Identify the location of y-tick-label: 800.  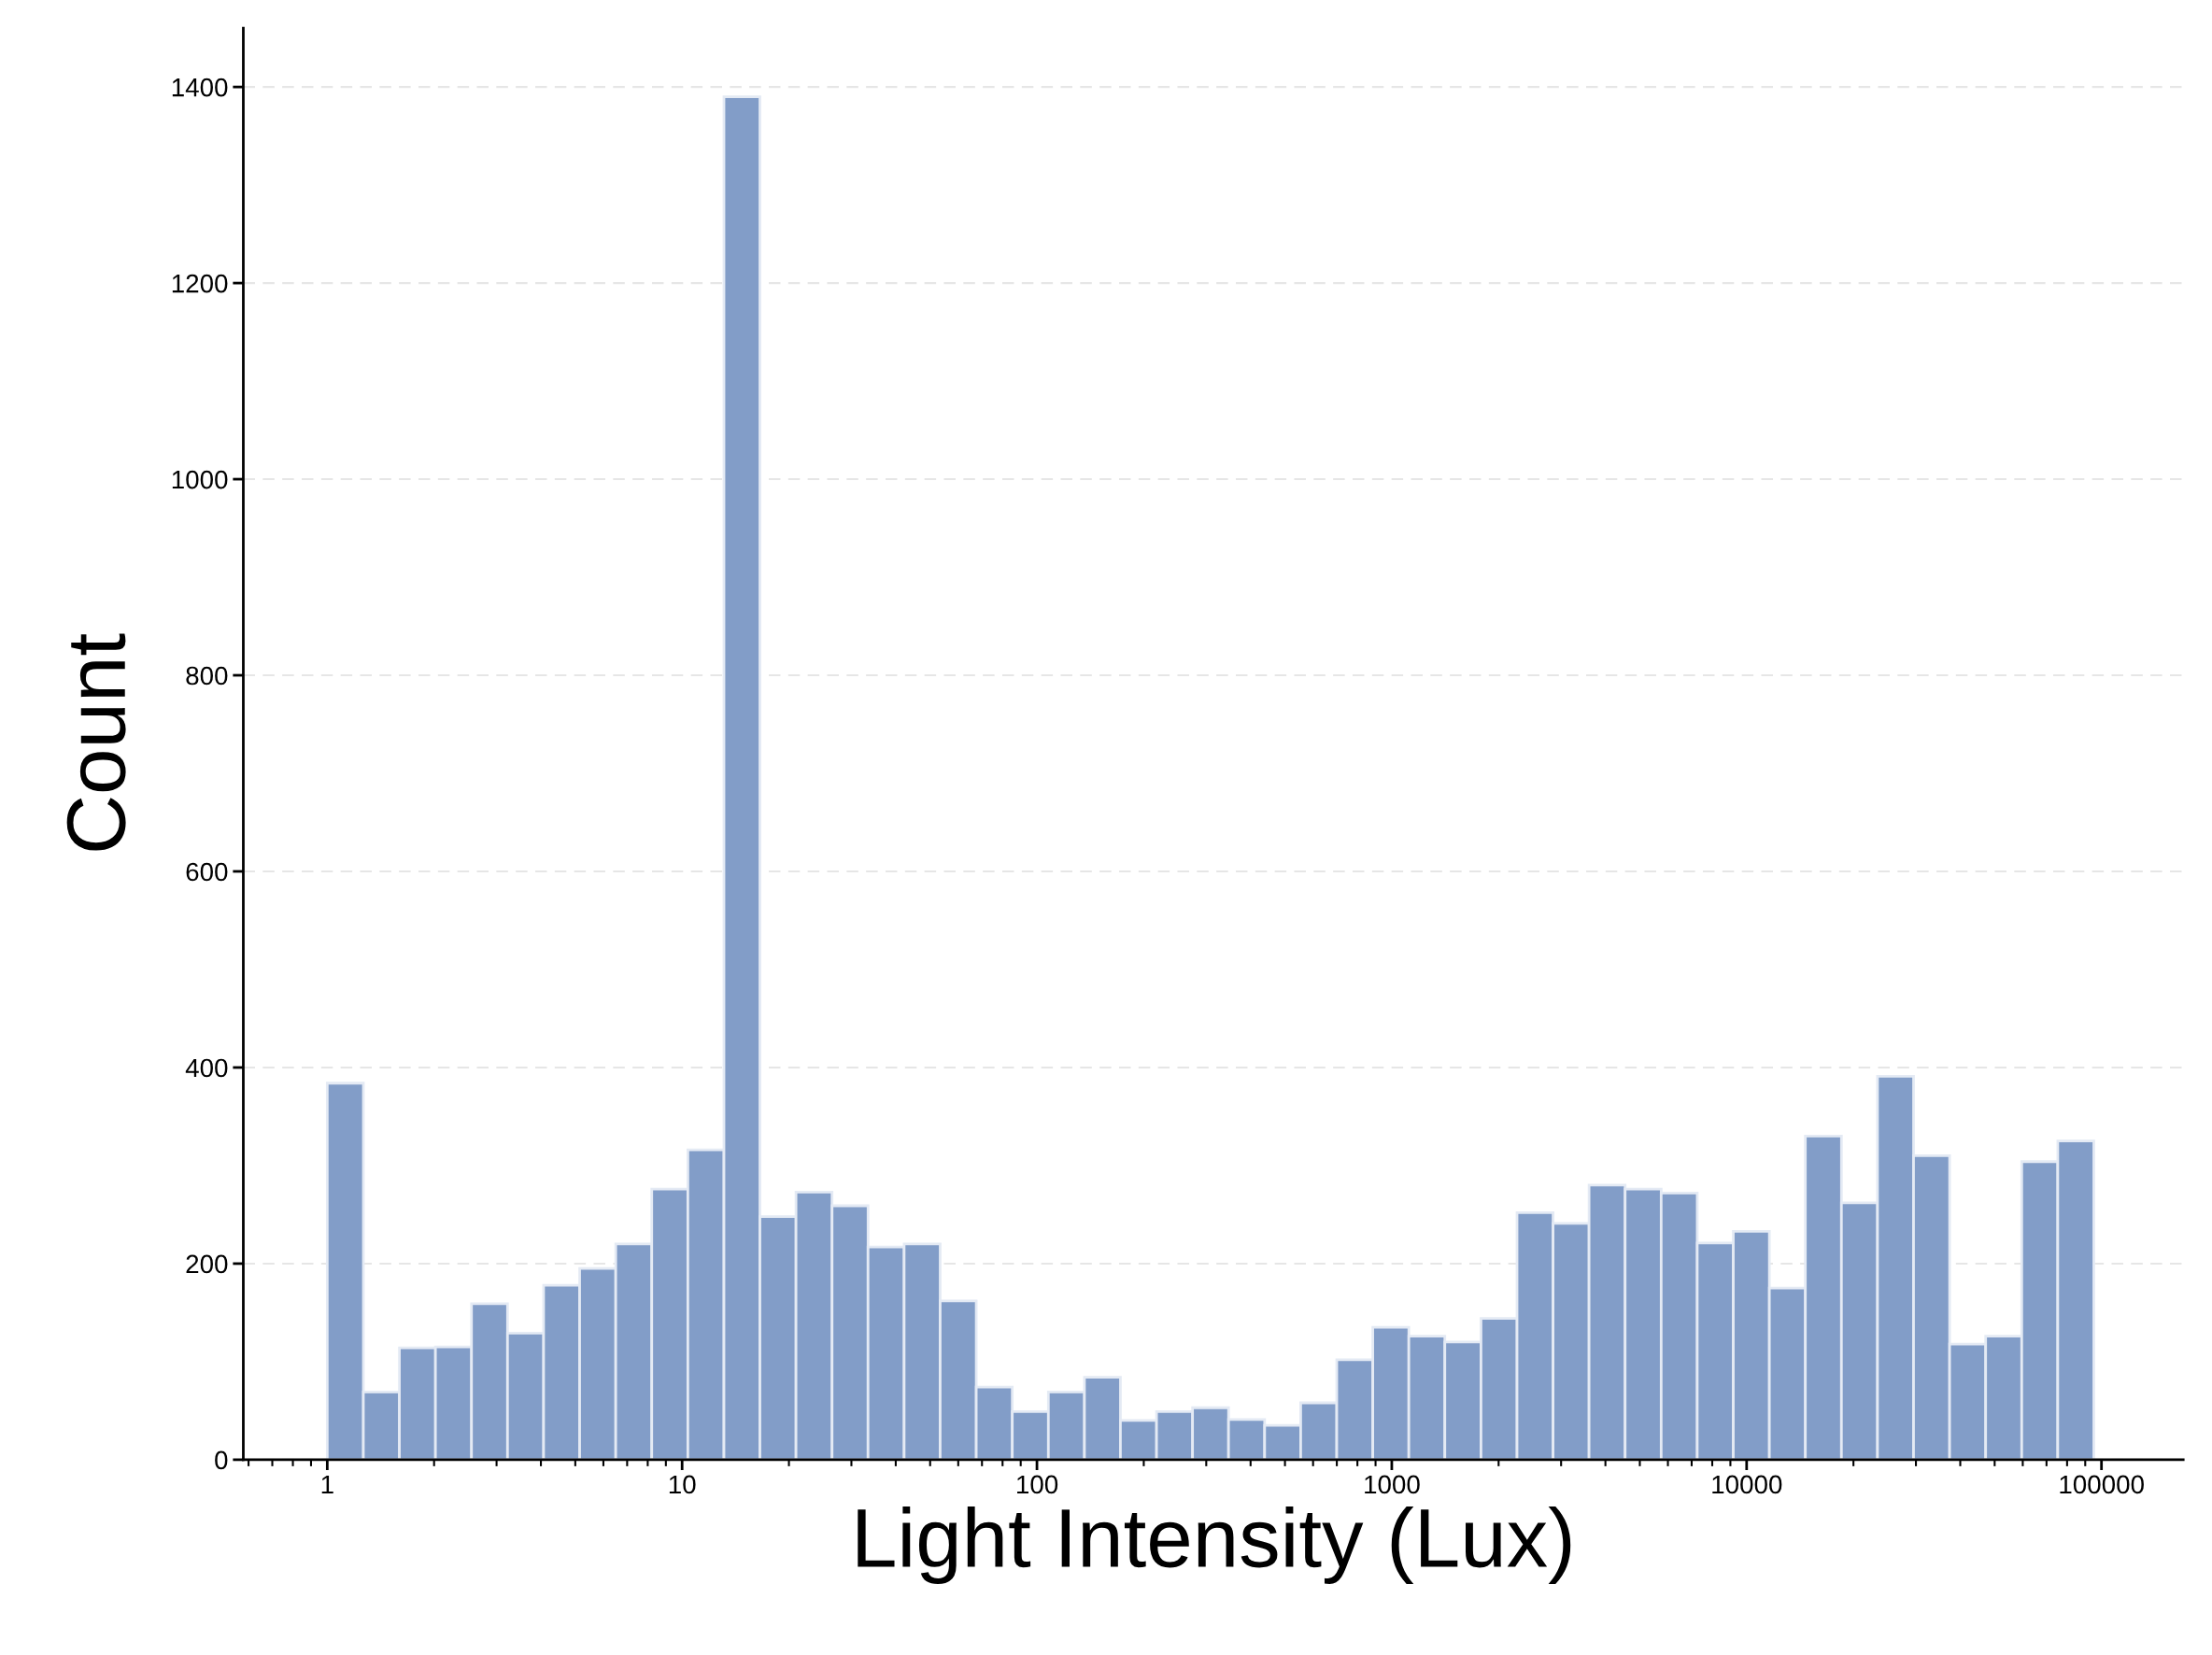
(207, 676).